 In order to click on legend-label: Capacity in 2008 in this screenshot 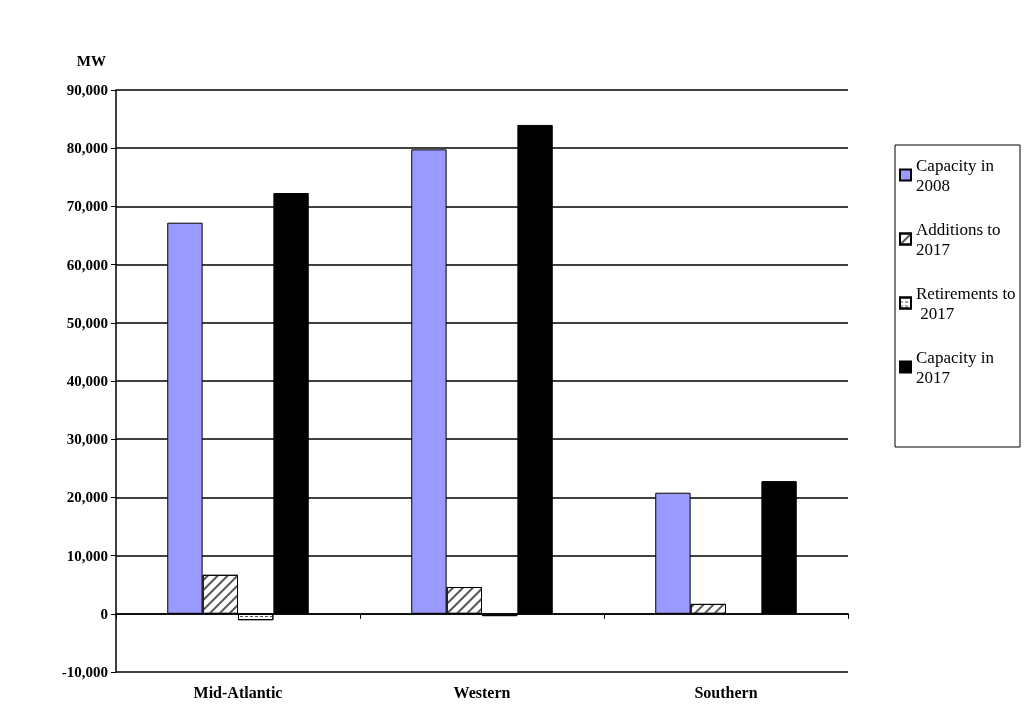, I will do `click(957, 175)`.